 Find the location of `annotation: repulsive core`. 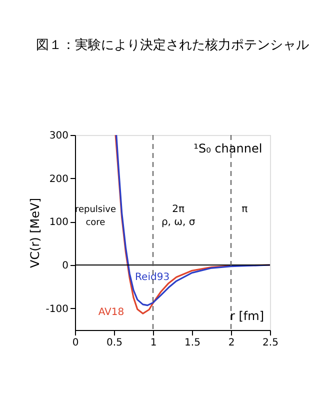

annotation: repulsive core is located at coordinates (95, 216).